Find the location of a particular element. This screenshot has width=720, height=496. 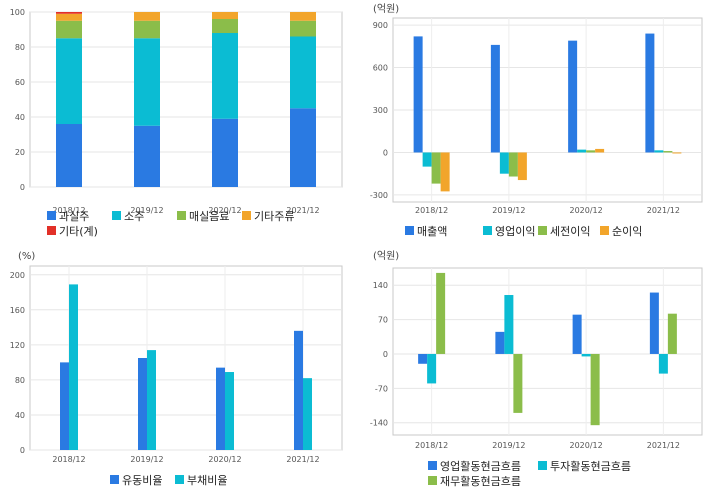

y-tick-label: 60 is located at coordinates (20, 82).